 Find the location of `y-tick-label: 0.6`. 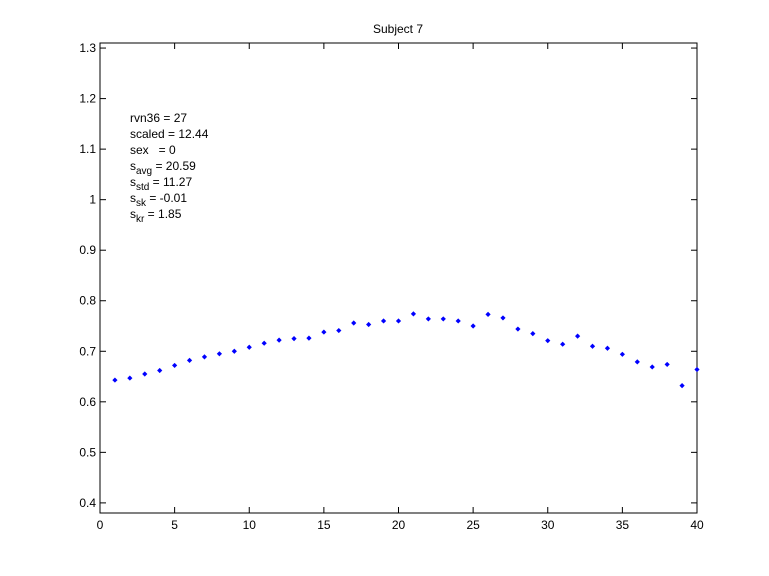

y-tick-label: 0.6 is located at coordinates (87, 402).